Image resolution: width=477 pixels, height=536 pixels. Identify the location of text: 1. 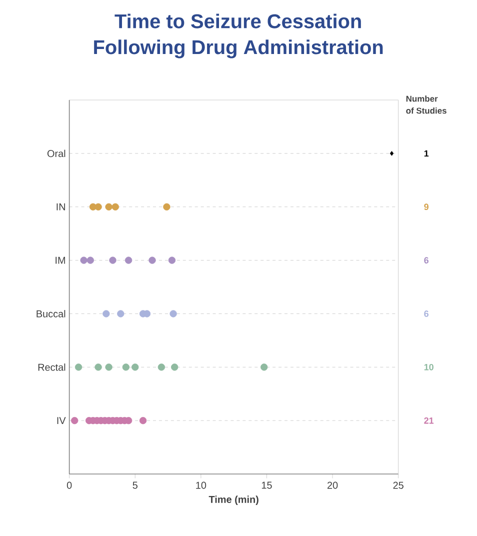
(426, 153).